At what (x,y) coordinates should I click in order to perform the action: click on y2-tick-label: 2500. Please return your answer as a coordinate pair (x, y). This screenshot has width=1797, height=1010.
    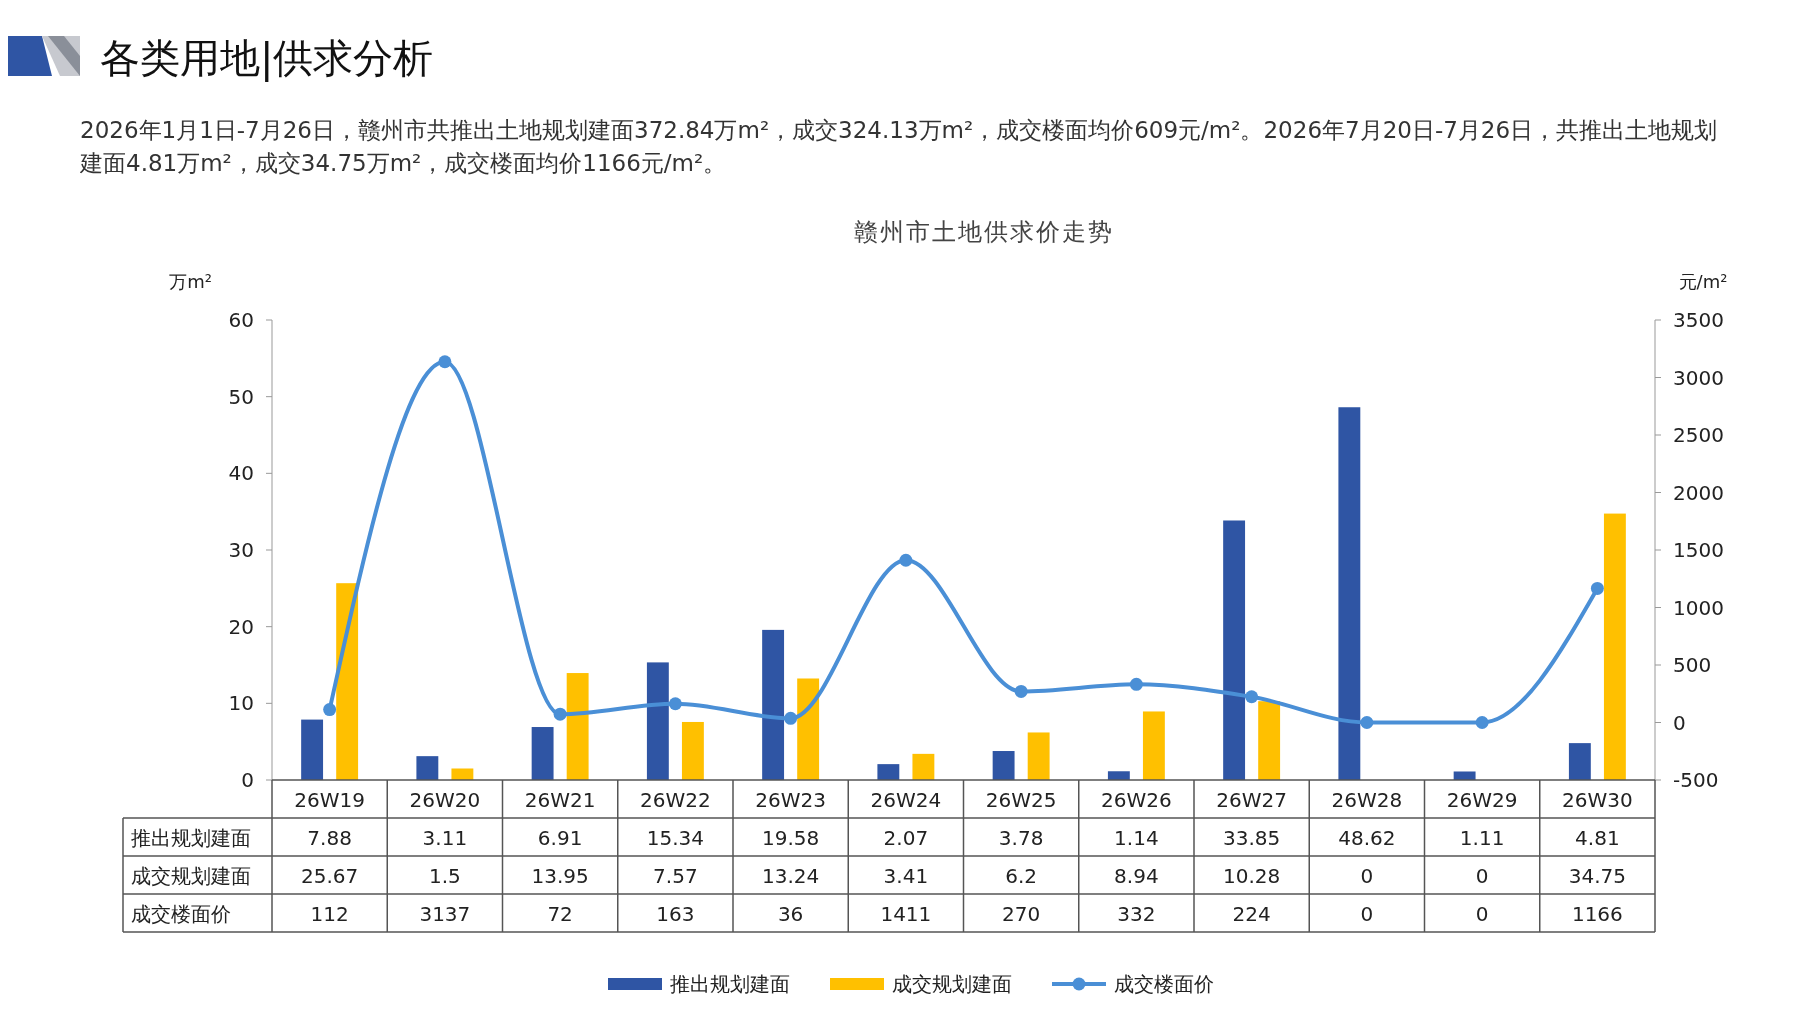
    Looking at the image, I should click on (1698, 435).